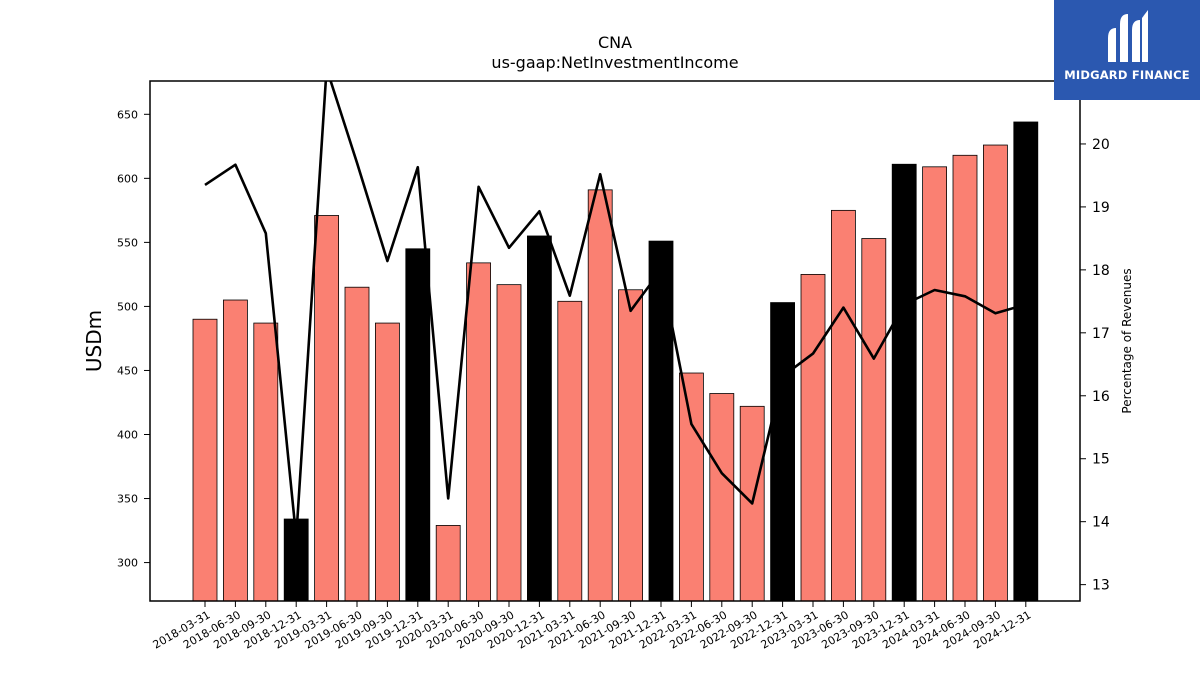  Describe the element at coordinates (127, 306) in the screenshot. I see `left-tick-label: 500` at that location.